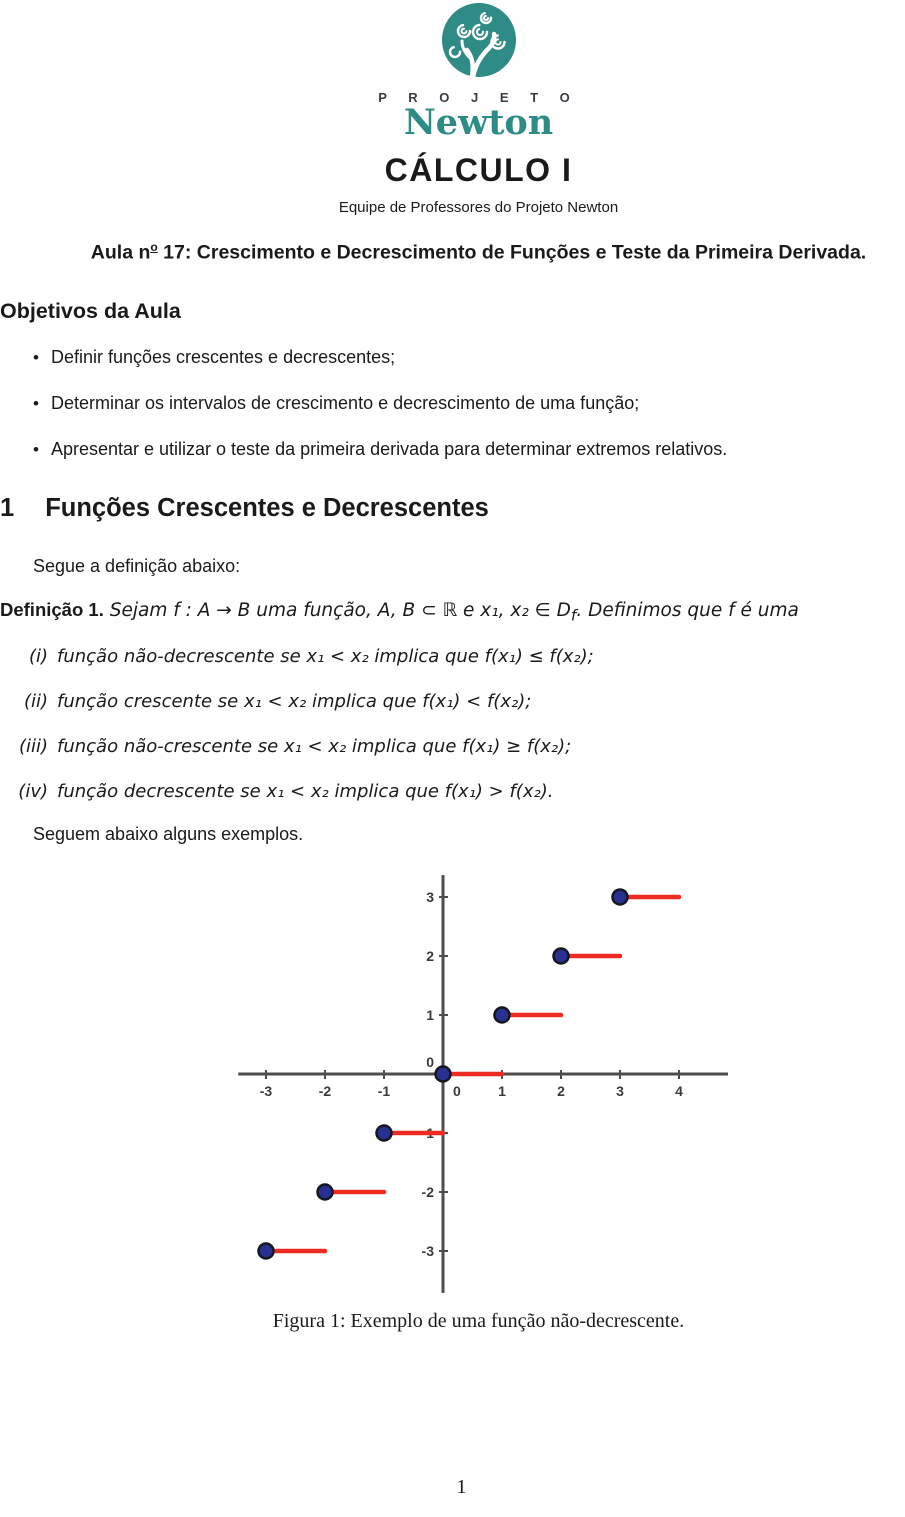 The image size is (905, 1517). Describe the element at coordinates (502, 1091) in the screenshot. I see `x-tick-label: 1` at that location.